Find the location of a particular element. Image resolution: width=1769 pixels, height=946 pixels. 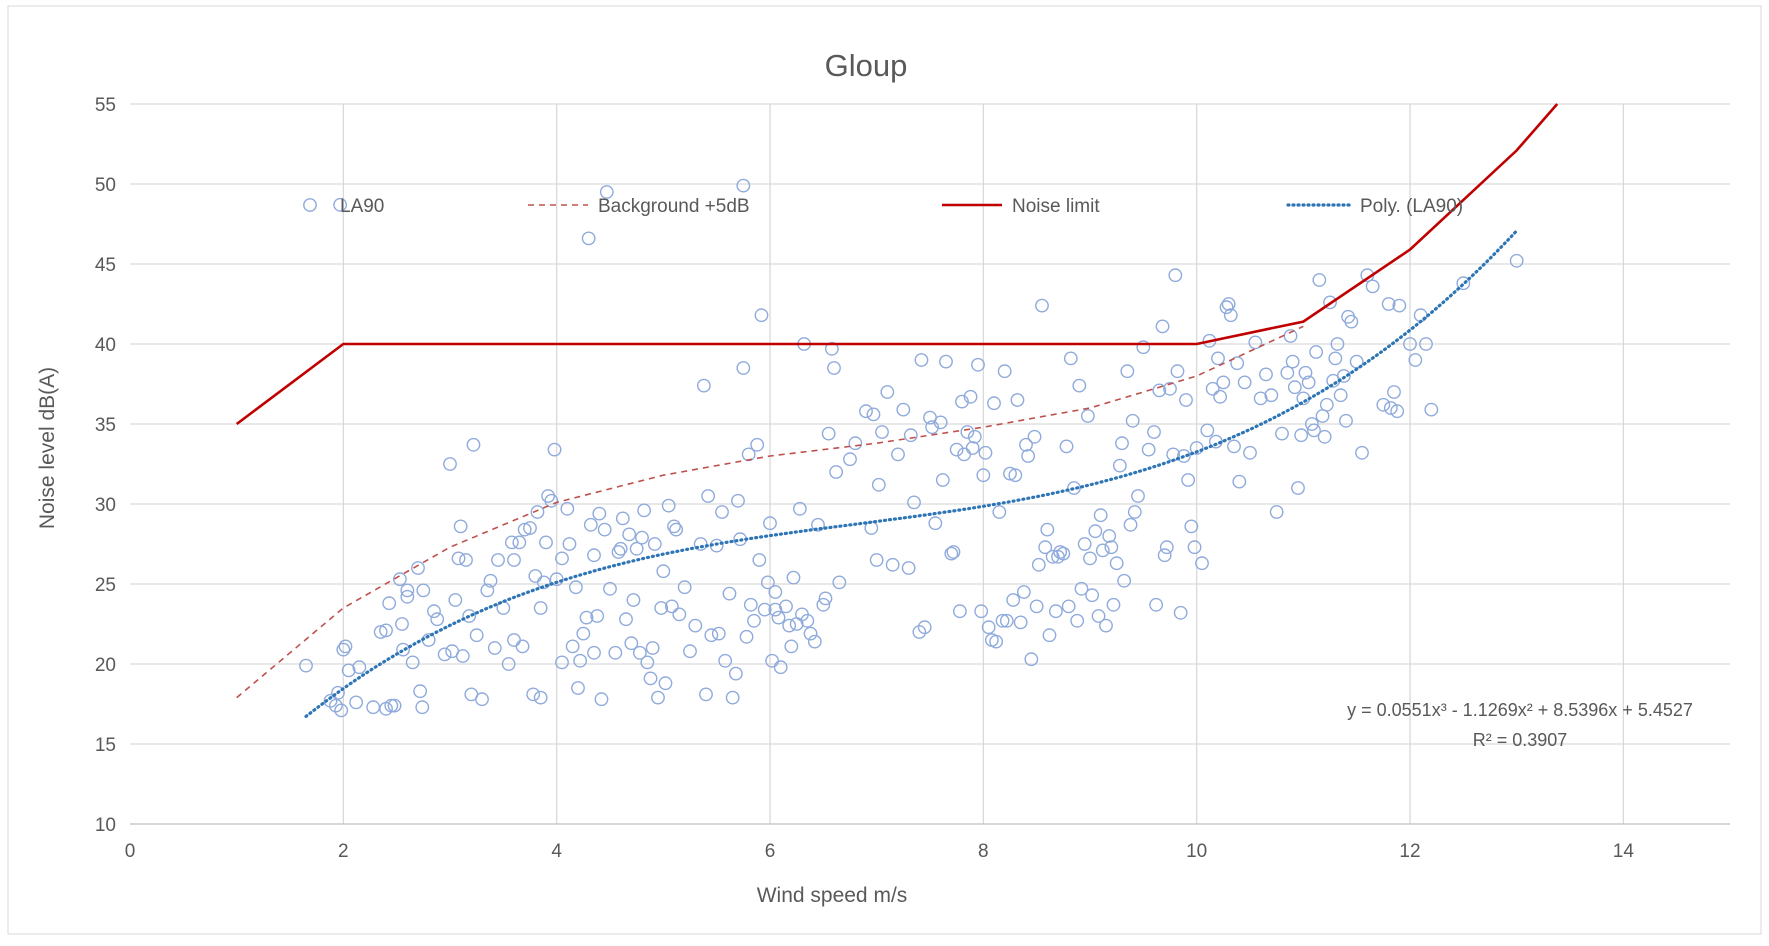

legend-label: LA90 is located at coordinates (362, 206).